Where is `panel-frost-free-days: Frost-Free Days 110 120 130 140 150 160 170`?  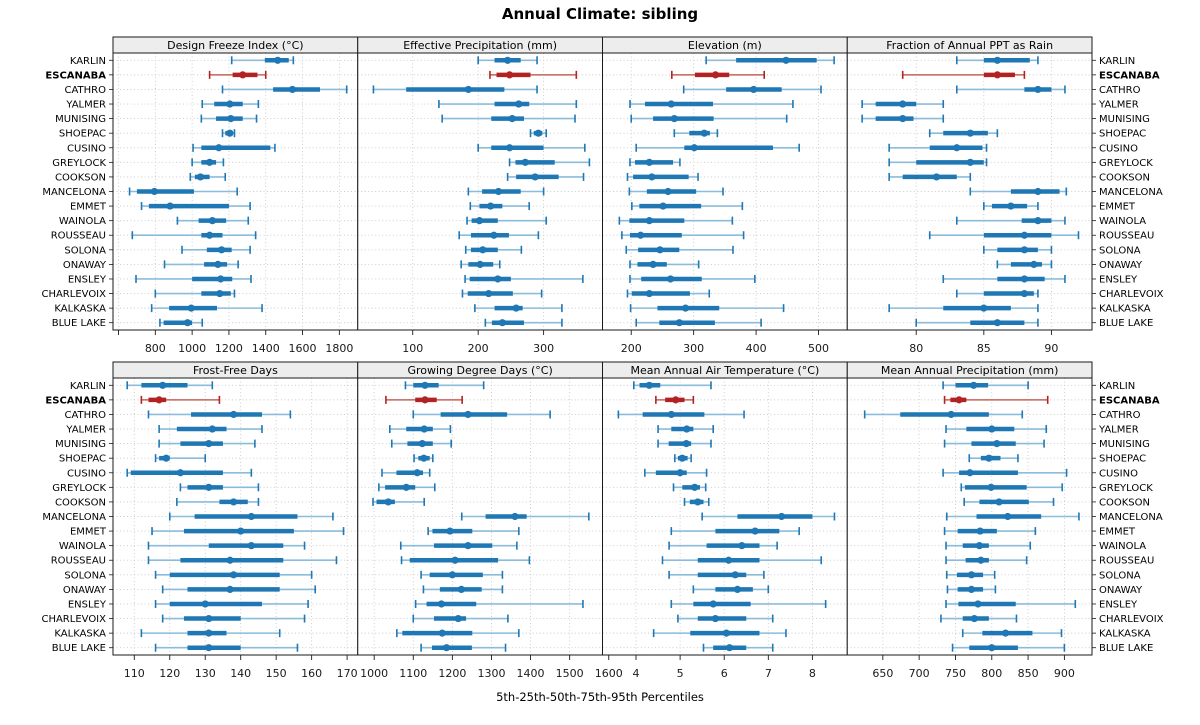
panel-frost-free-days: Frost-Free Days 110 120 130 140 150 160 170 is located at coordinates (235, 520).